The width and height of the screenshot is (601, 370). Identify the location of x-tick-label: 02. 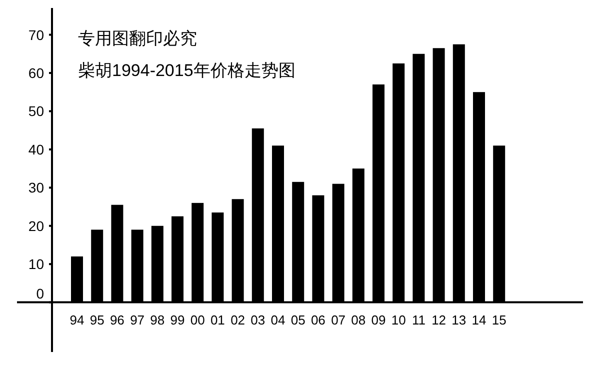
(238, 320).